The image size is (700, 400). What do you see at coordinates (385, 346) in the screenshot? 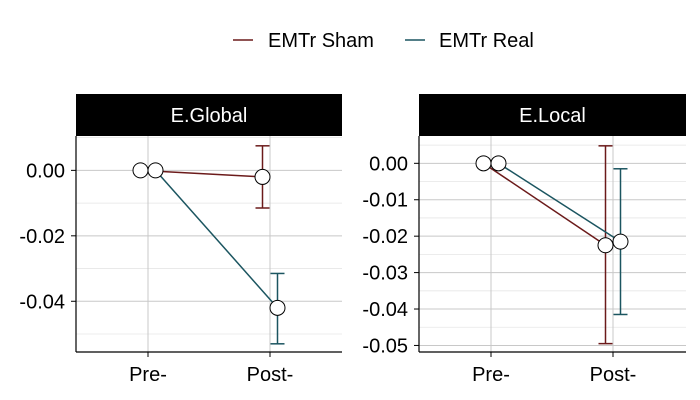
I see `y-tick-label: -0.05` at bounding box center [385, 346].